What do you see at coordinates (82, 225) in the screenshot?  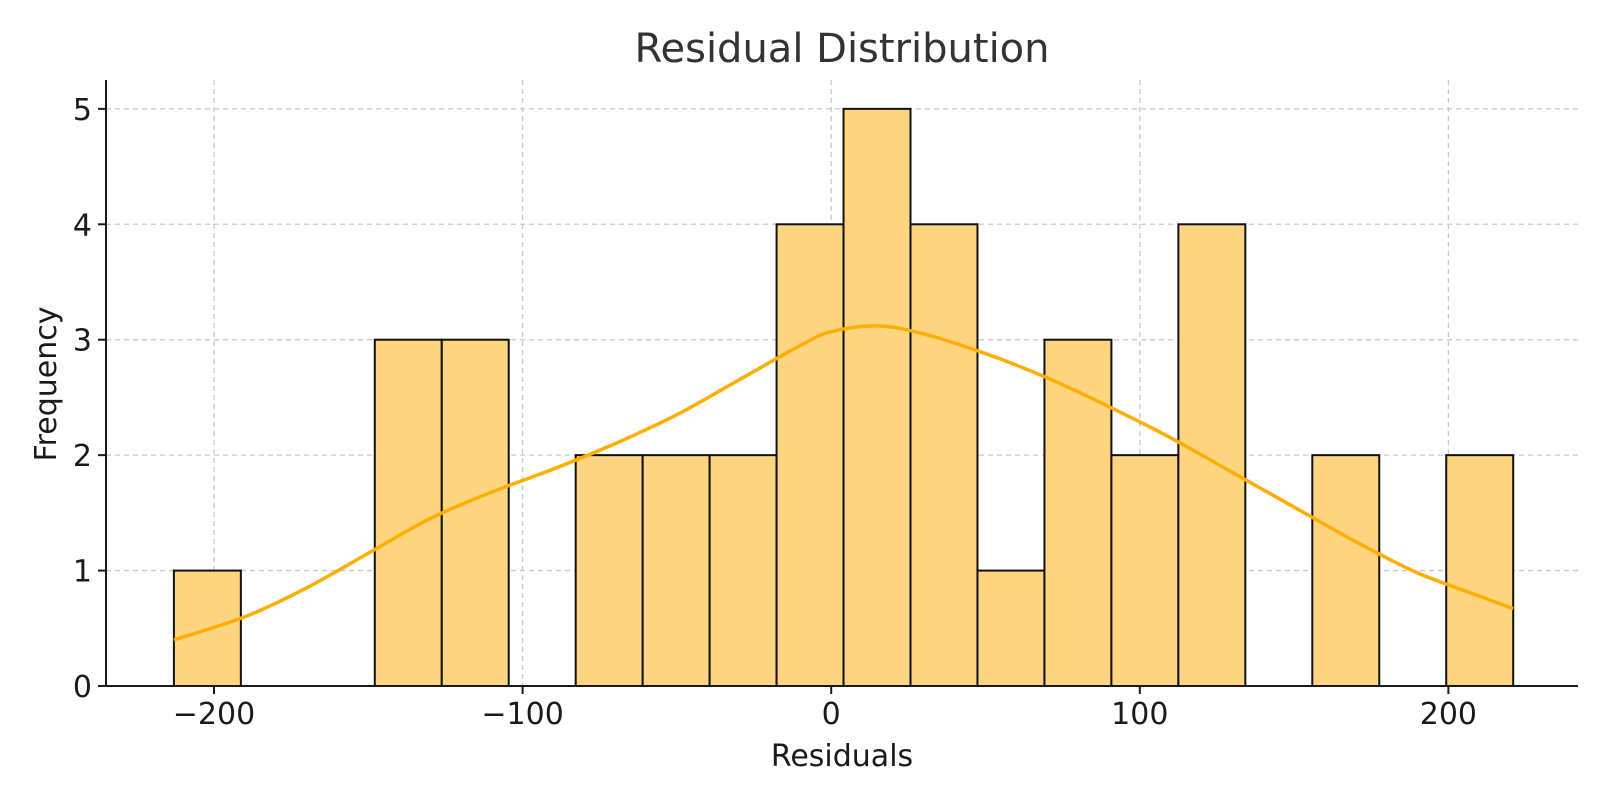 I see `y-tick-label-4: 4` at bounding box center [82, 225].